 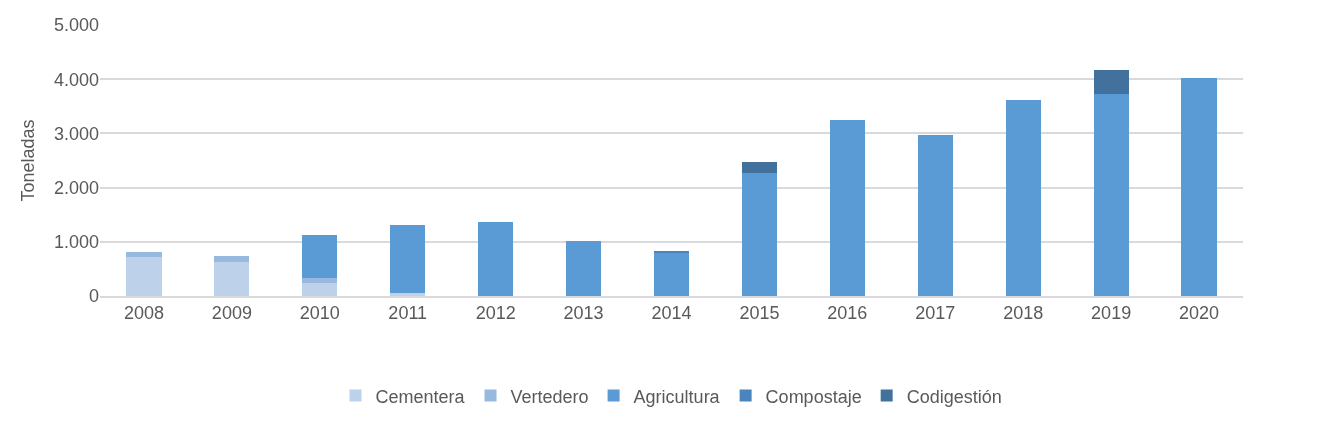 I want to click on x-tick-label: 2017, so click(x=935, y=313).